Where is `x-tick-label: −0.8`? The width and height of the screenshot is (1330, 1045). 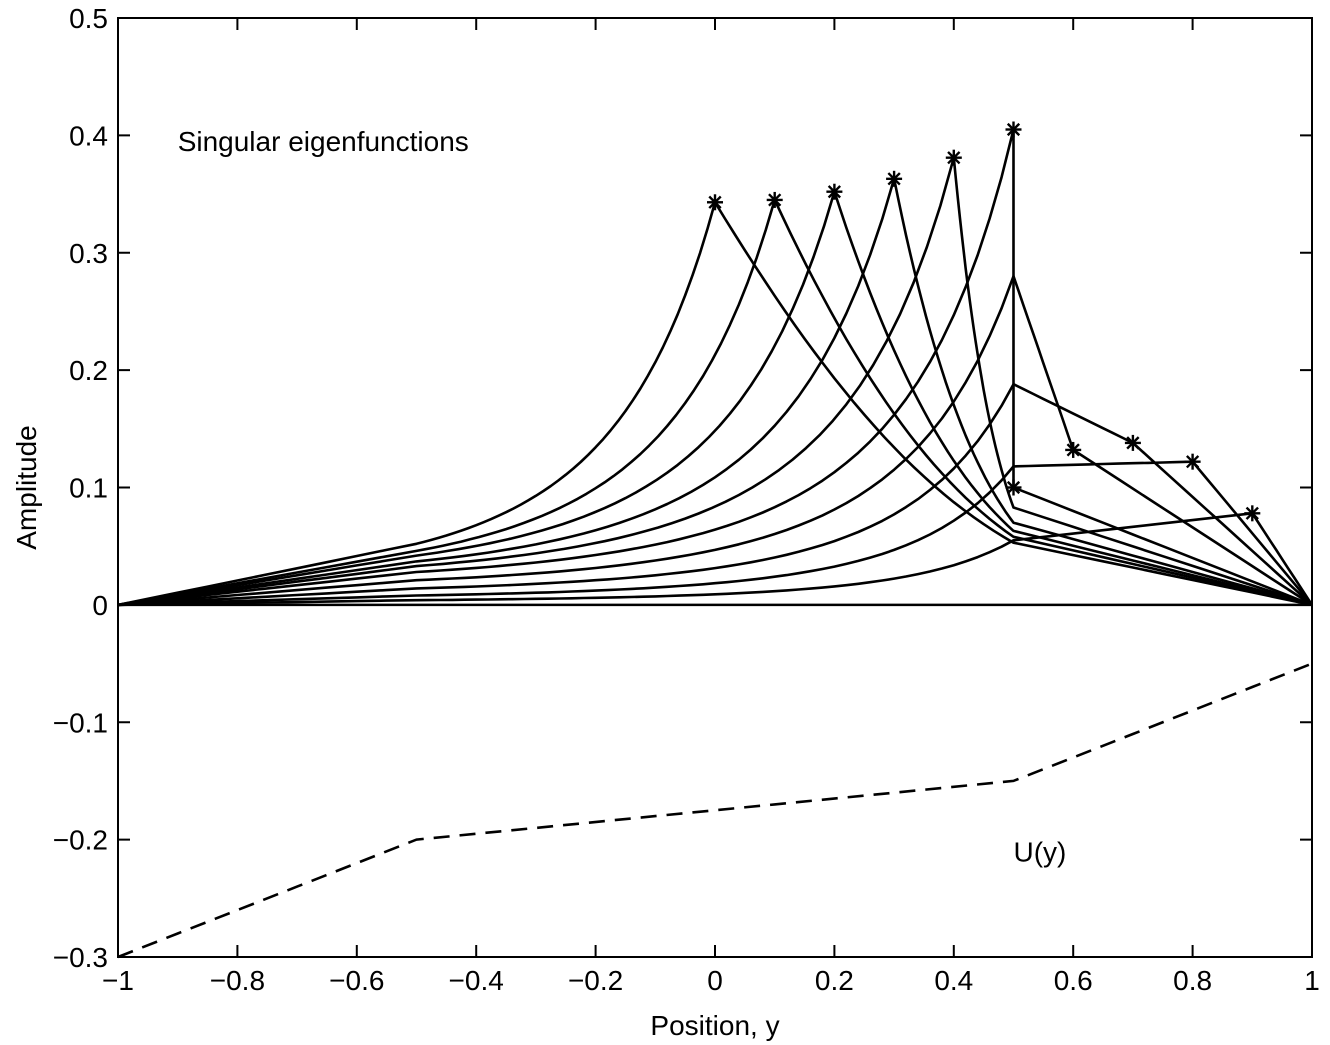 x-tick-label: −0.8 is located at coordinates (237, 980).